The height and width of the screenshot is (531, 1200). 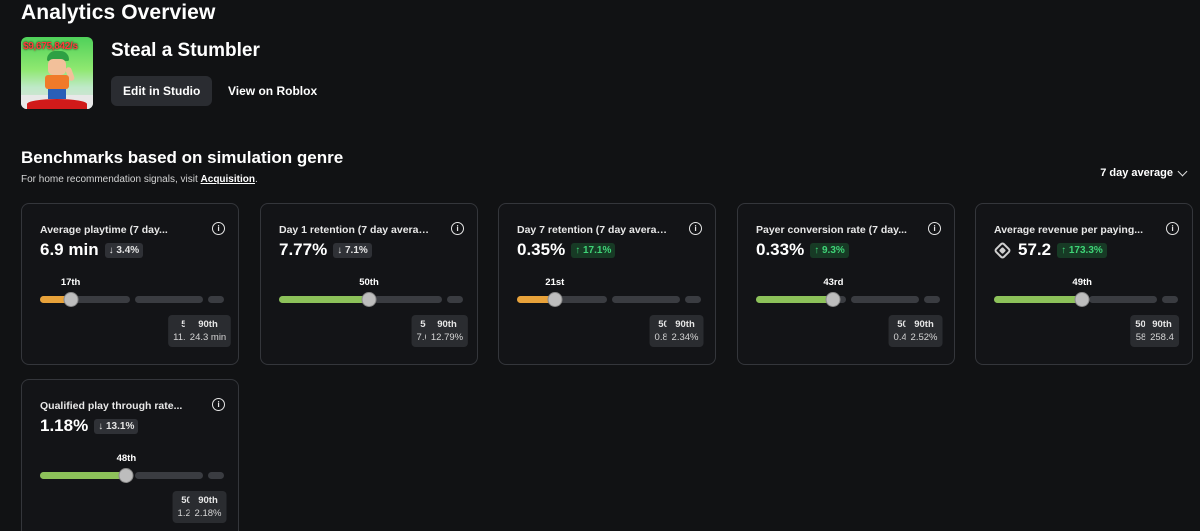 I want to click on arrow-up-icon: ↑, so click(x=1064, y=250).